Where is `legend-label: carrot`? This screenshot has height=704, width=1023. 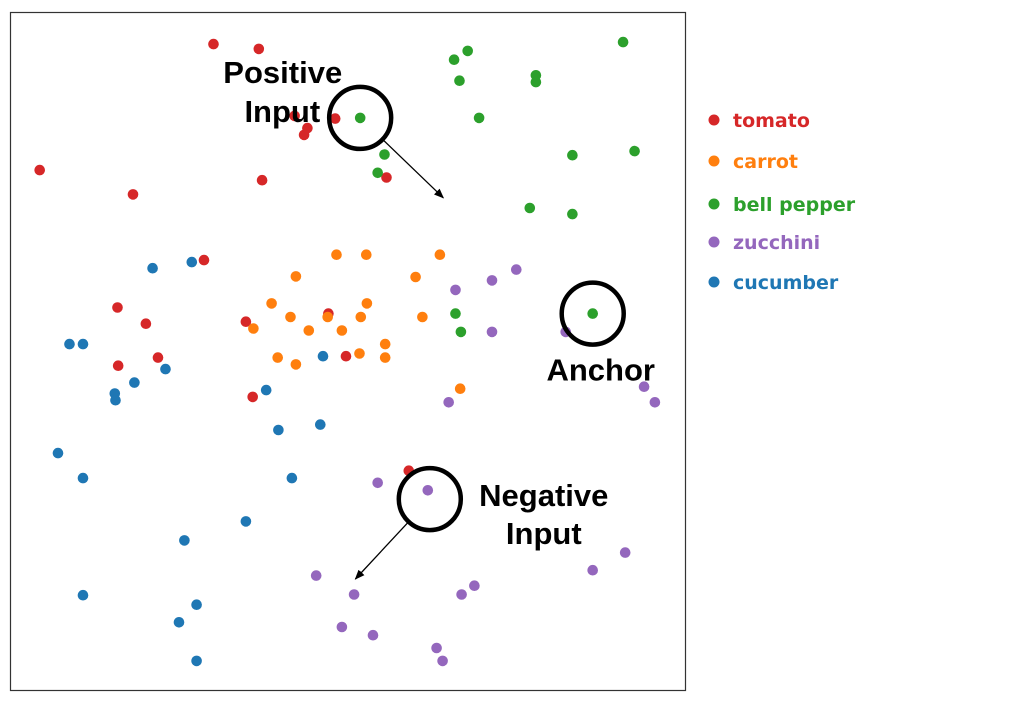
legend-label: carrot is located at coordinates (765, 162).